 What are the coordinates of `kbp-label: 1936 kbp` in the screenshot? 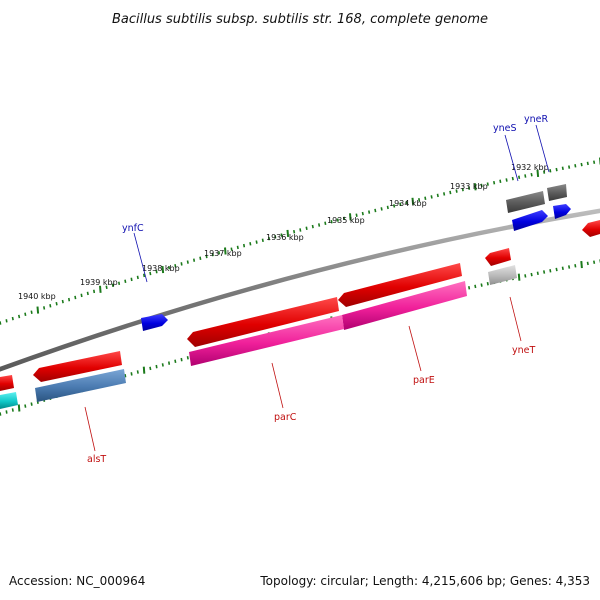 It's located at (285, 237).